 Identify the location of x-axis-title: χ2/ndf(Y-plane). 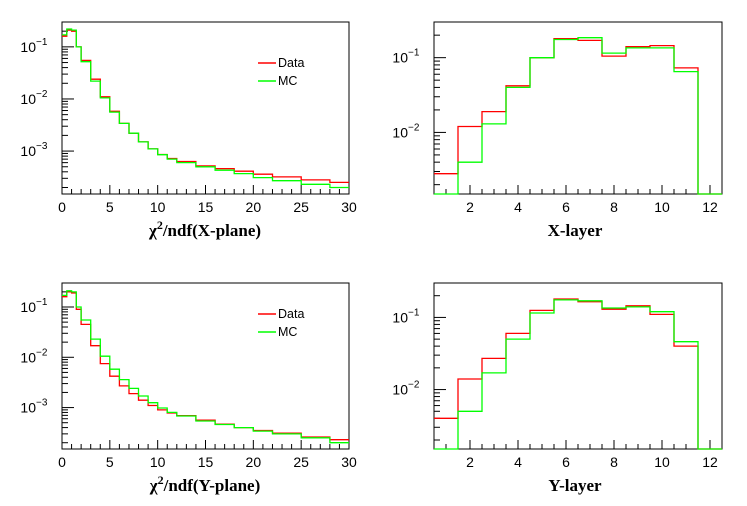
(205, 484).